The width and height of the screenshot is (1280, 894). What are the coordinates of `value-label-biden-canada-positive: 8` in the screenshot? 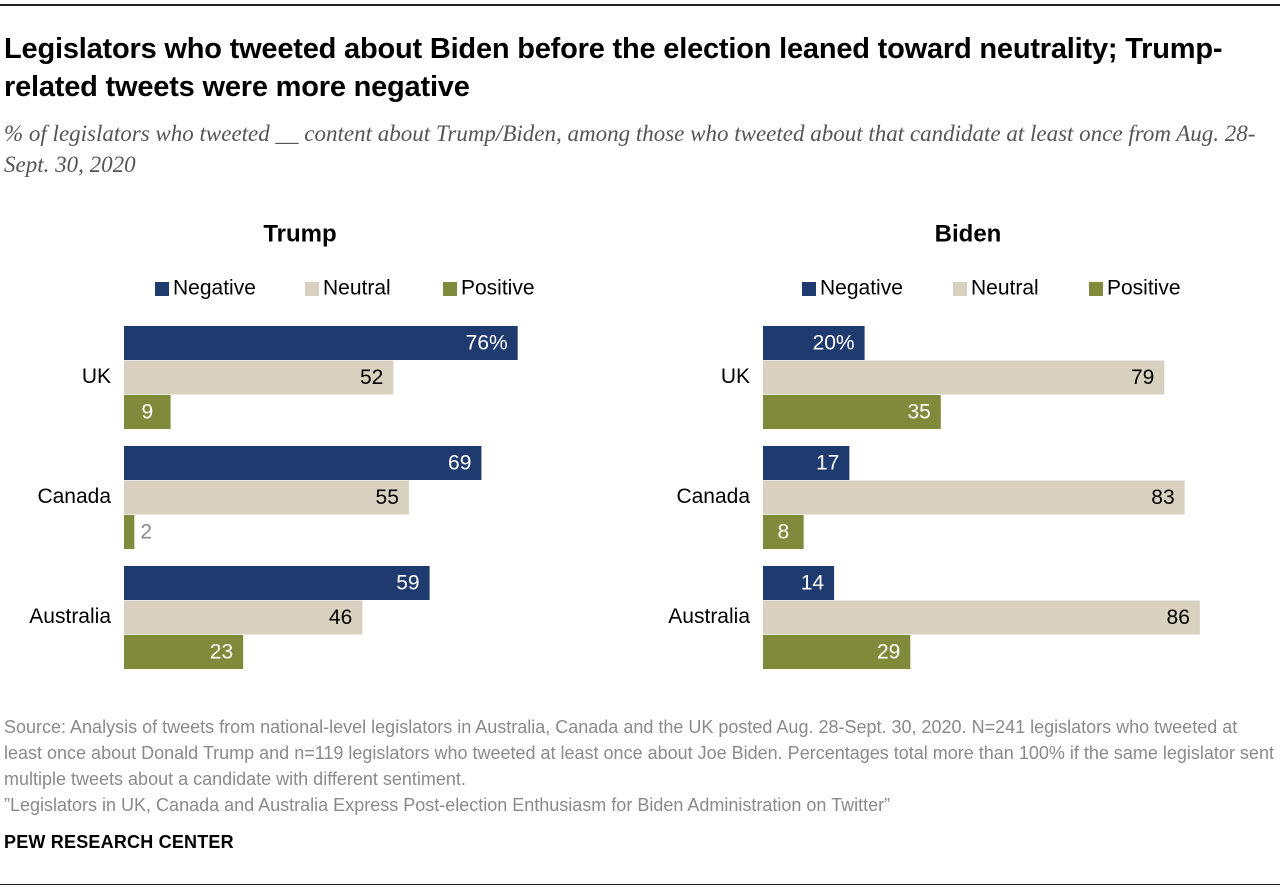 It's located at (783, 532).